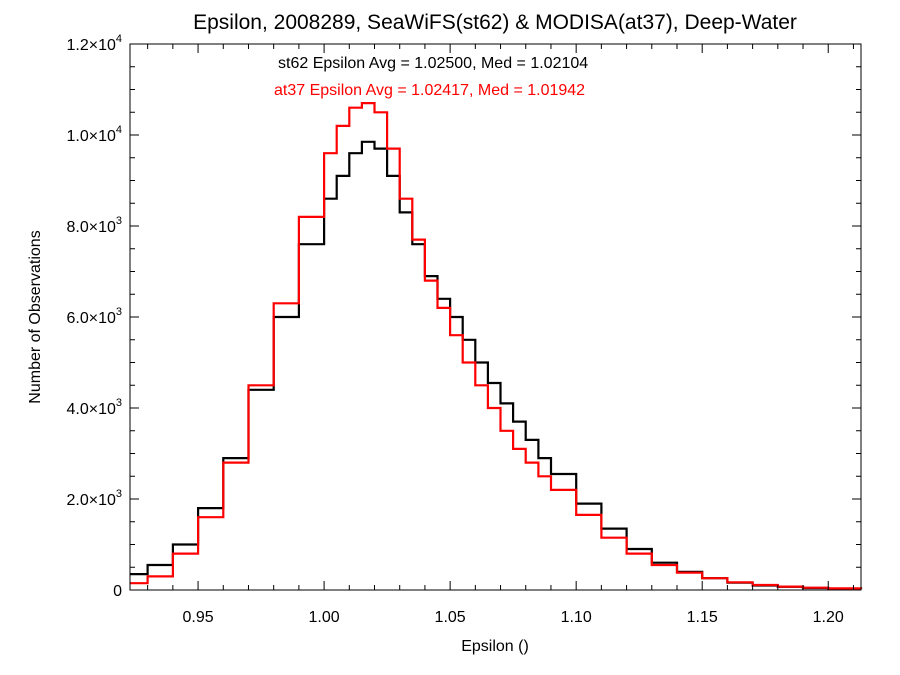  I want to click on x-tick-label: 1.15, so click(702, 617).